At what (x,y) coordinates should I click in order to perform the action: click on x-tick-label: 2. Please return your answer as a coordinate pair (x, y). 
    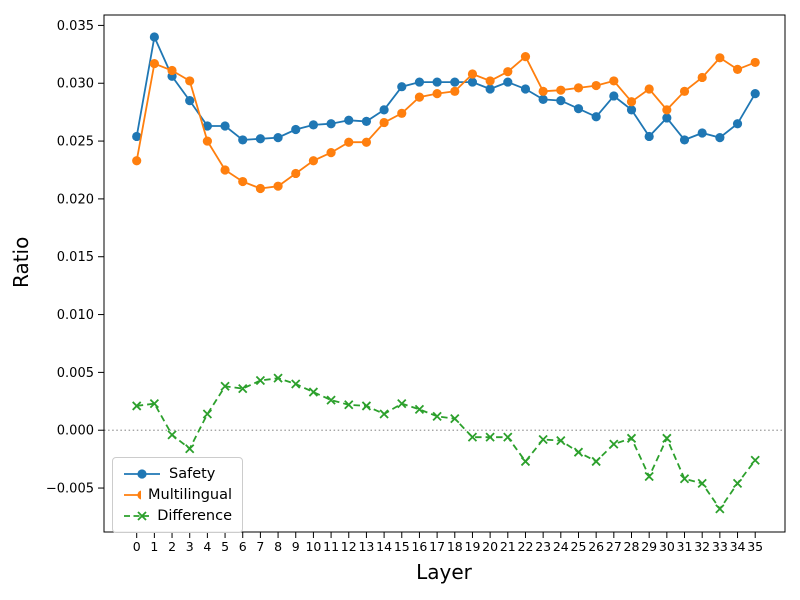
    Looking at the image, I should click on (172, 546).